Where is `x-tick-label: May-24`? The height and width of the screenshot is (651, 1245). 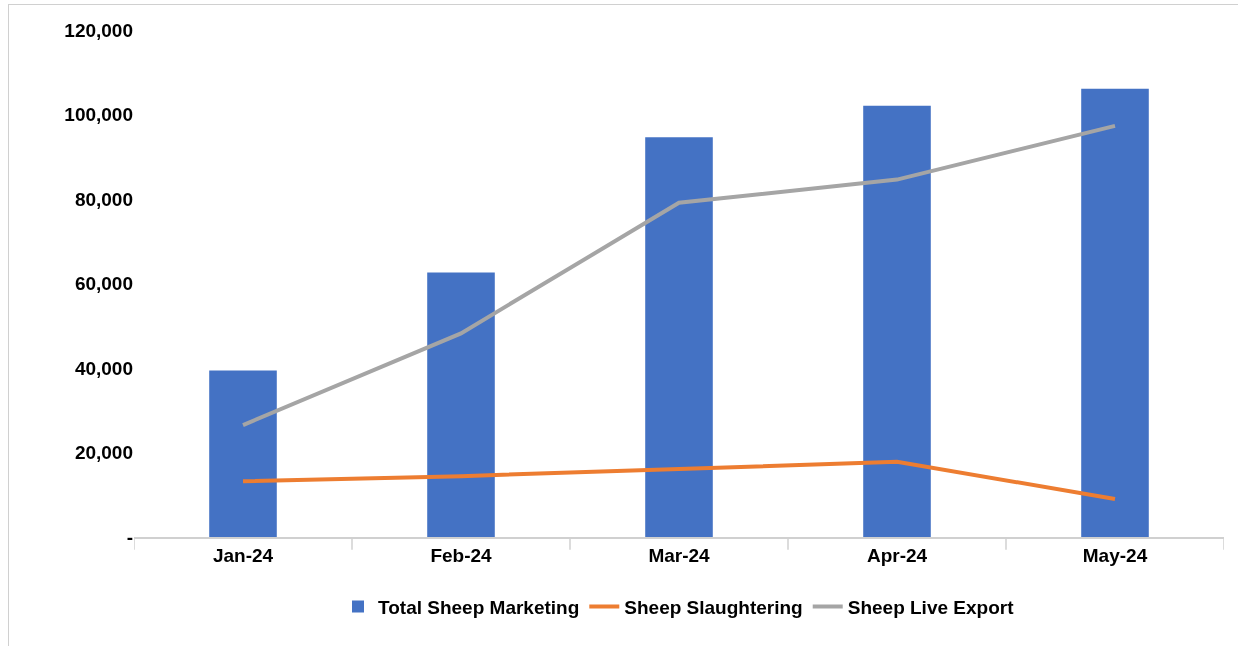 x-tick-label: May-24 is located at coordinates (1115, 555).